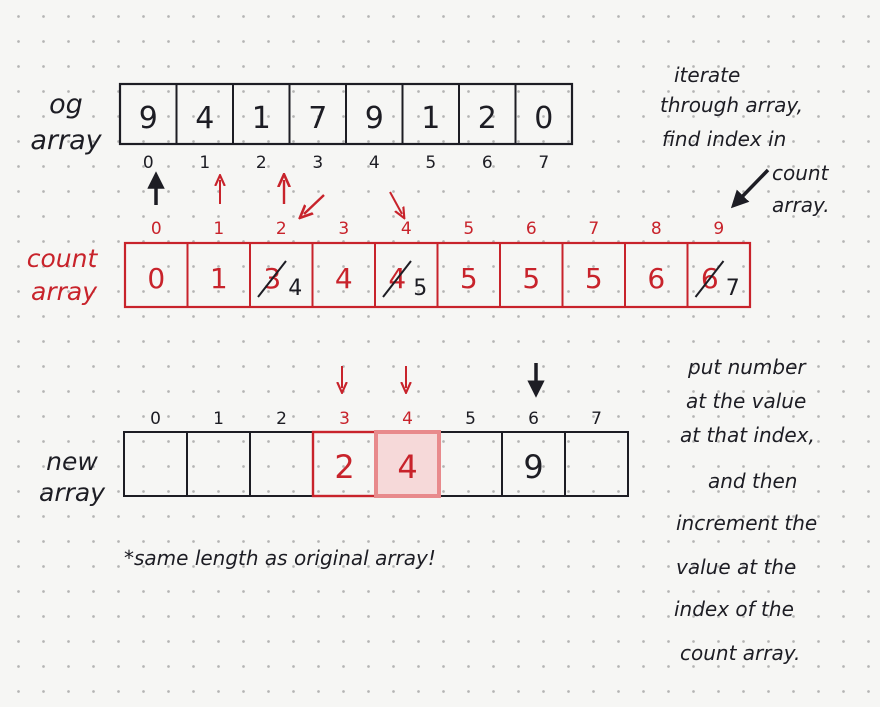 The height and width of the screenshot is (707, 880). I want to click on count-array-label-line2: array, so click(64, 291).